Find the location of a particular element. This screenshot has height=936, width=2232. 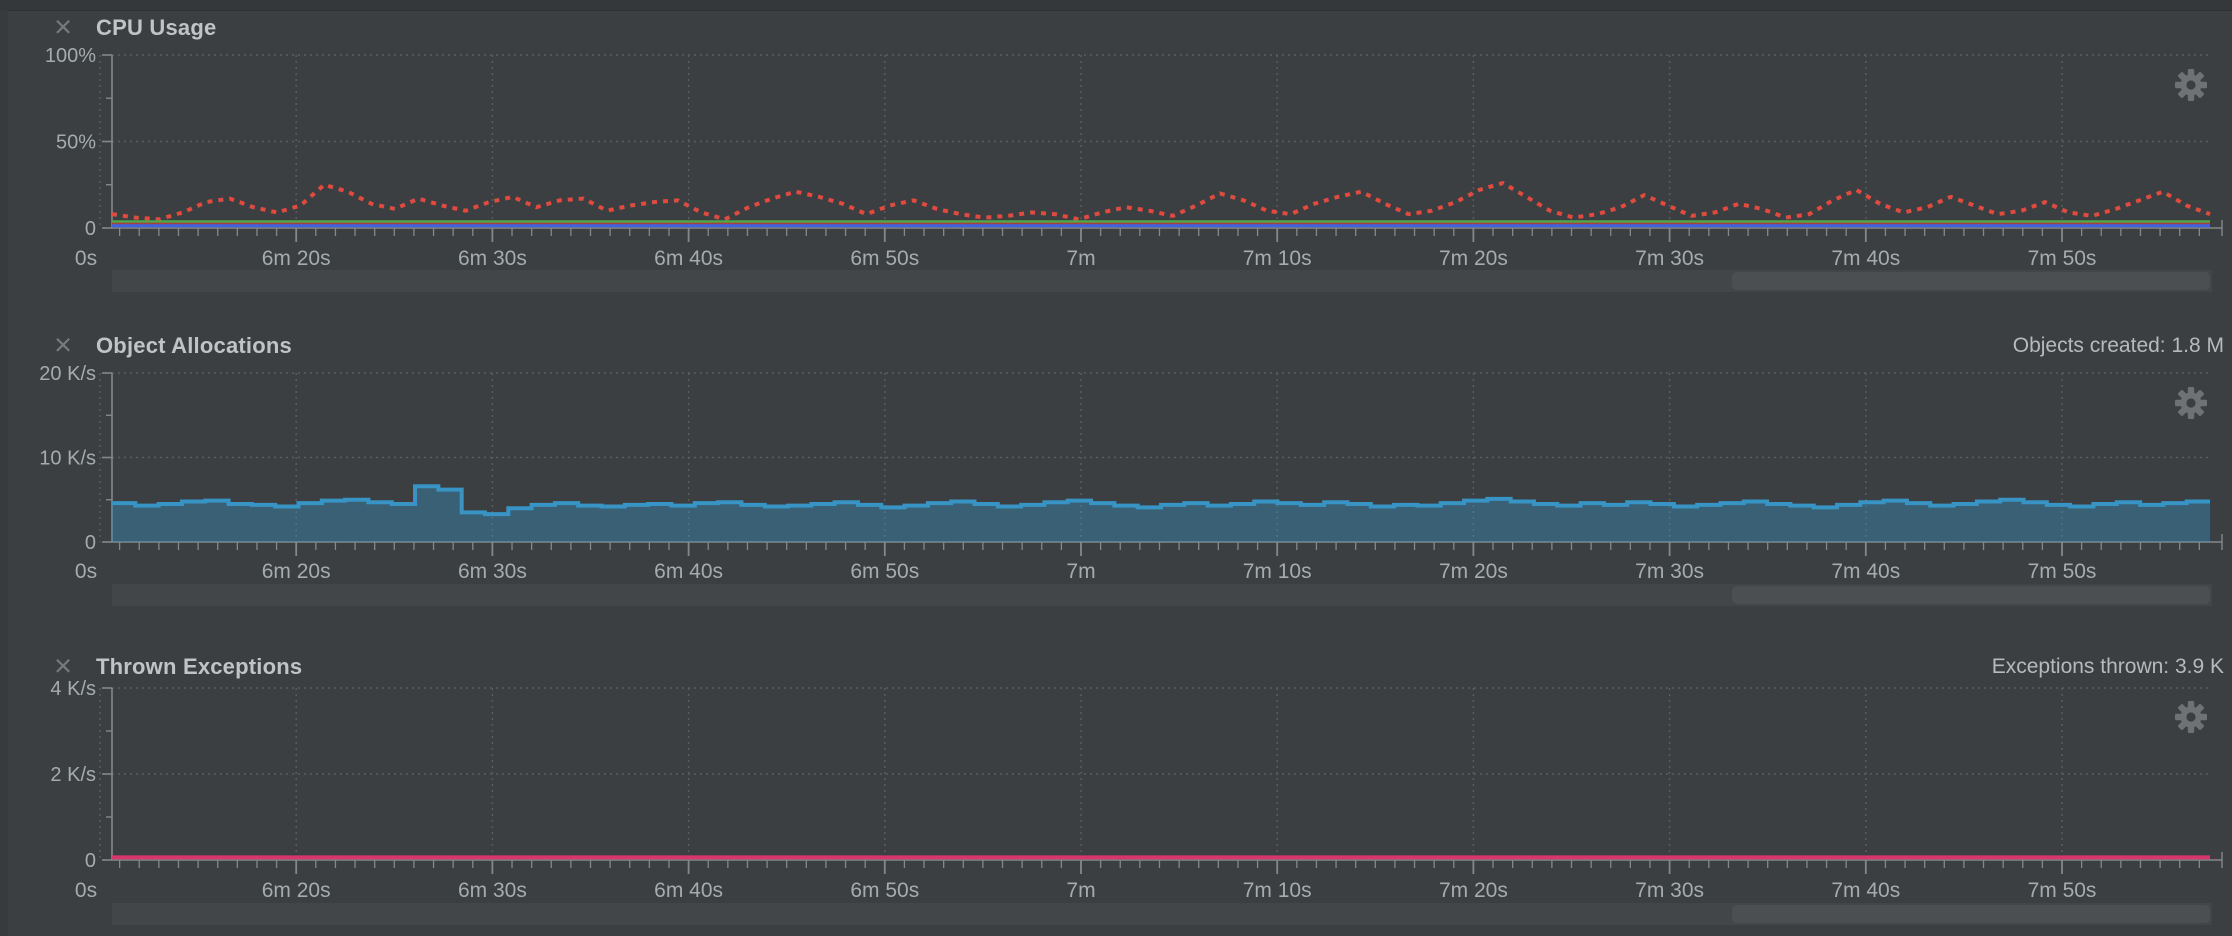

svg-text: 100% is located at coordinates (70, 56).